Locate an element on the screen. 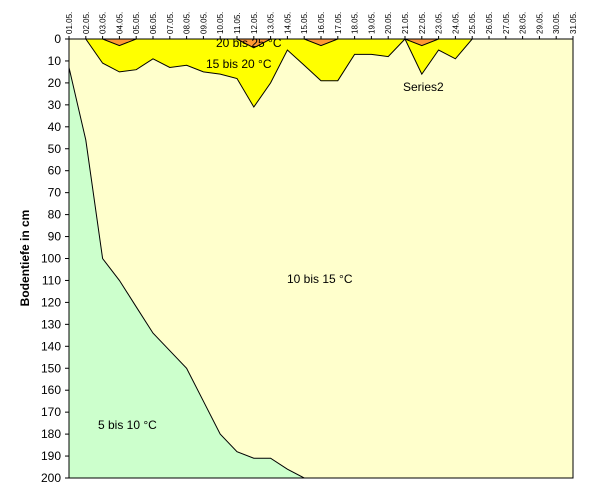 The image size is (609, 494). y-axis-title: Bodentiefe in cm is located at coordinates (25, 258).